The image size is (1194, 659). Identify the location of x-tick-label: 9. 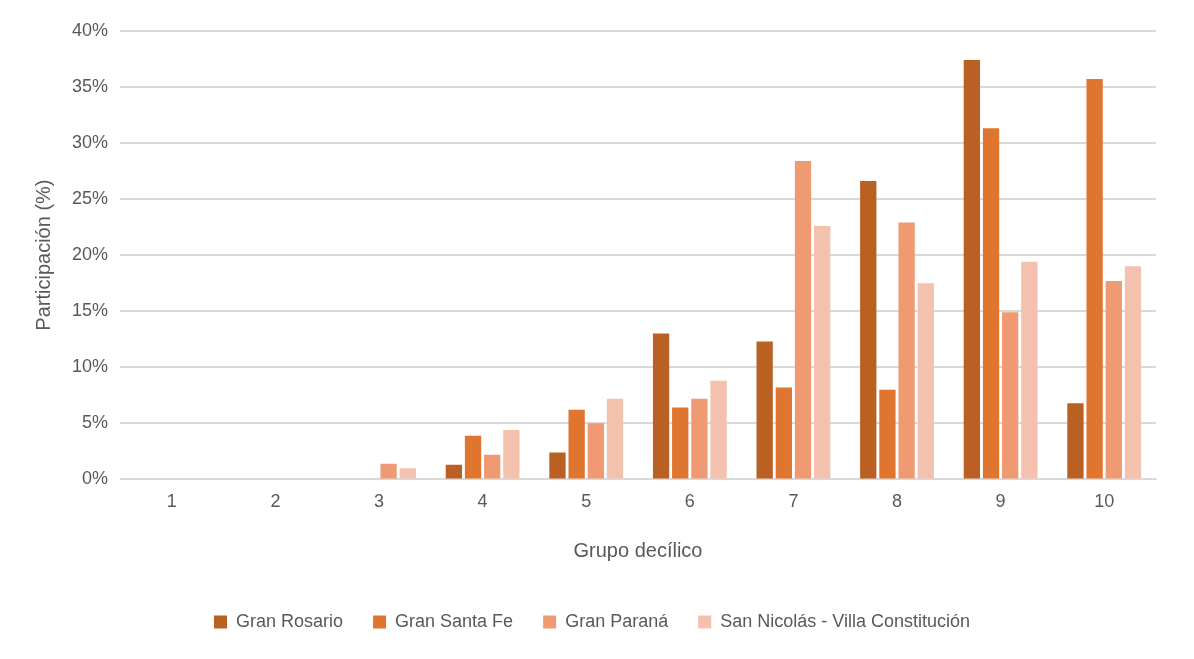
(1000, 501).